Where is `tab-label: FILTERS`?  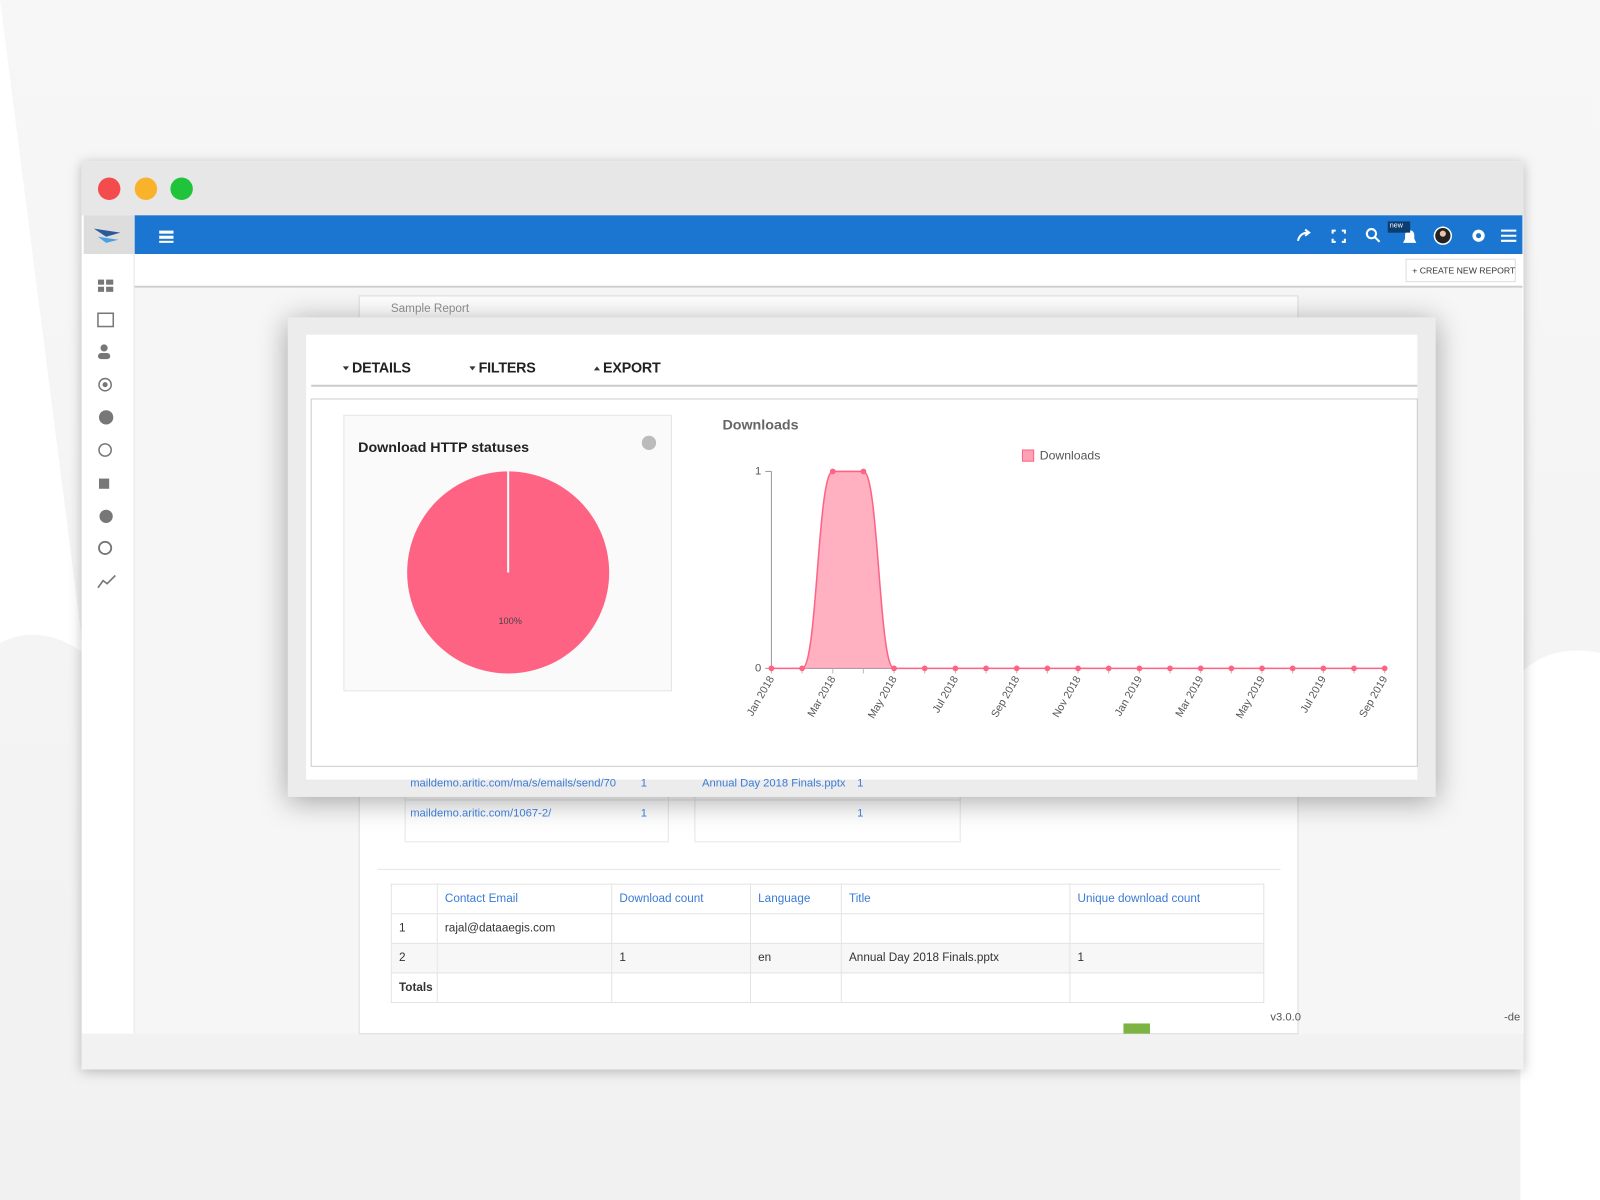 tab-label: FILTERS is located at coordinates (507, 367).